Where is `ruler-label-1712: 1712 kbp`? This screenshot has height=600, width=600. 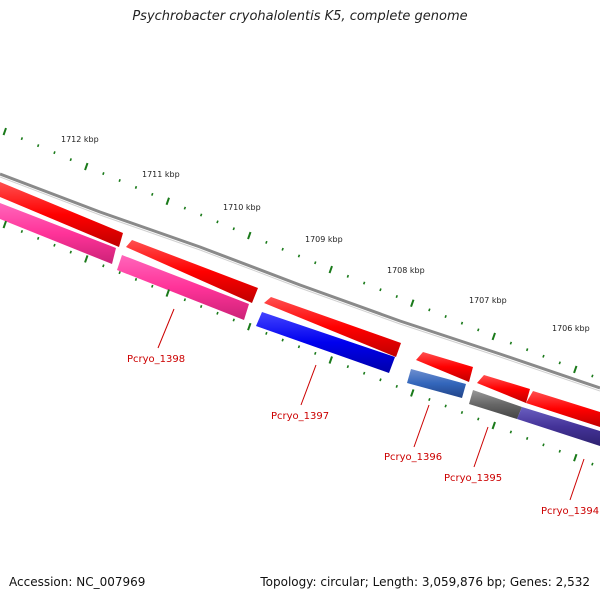
ruler-label-1712: 1712 kbp is located at coordinates (80, 139).